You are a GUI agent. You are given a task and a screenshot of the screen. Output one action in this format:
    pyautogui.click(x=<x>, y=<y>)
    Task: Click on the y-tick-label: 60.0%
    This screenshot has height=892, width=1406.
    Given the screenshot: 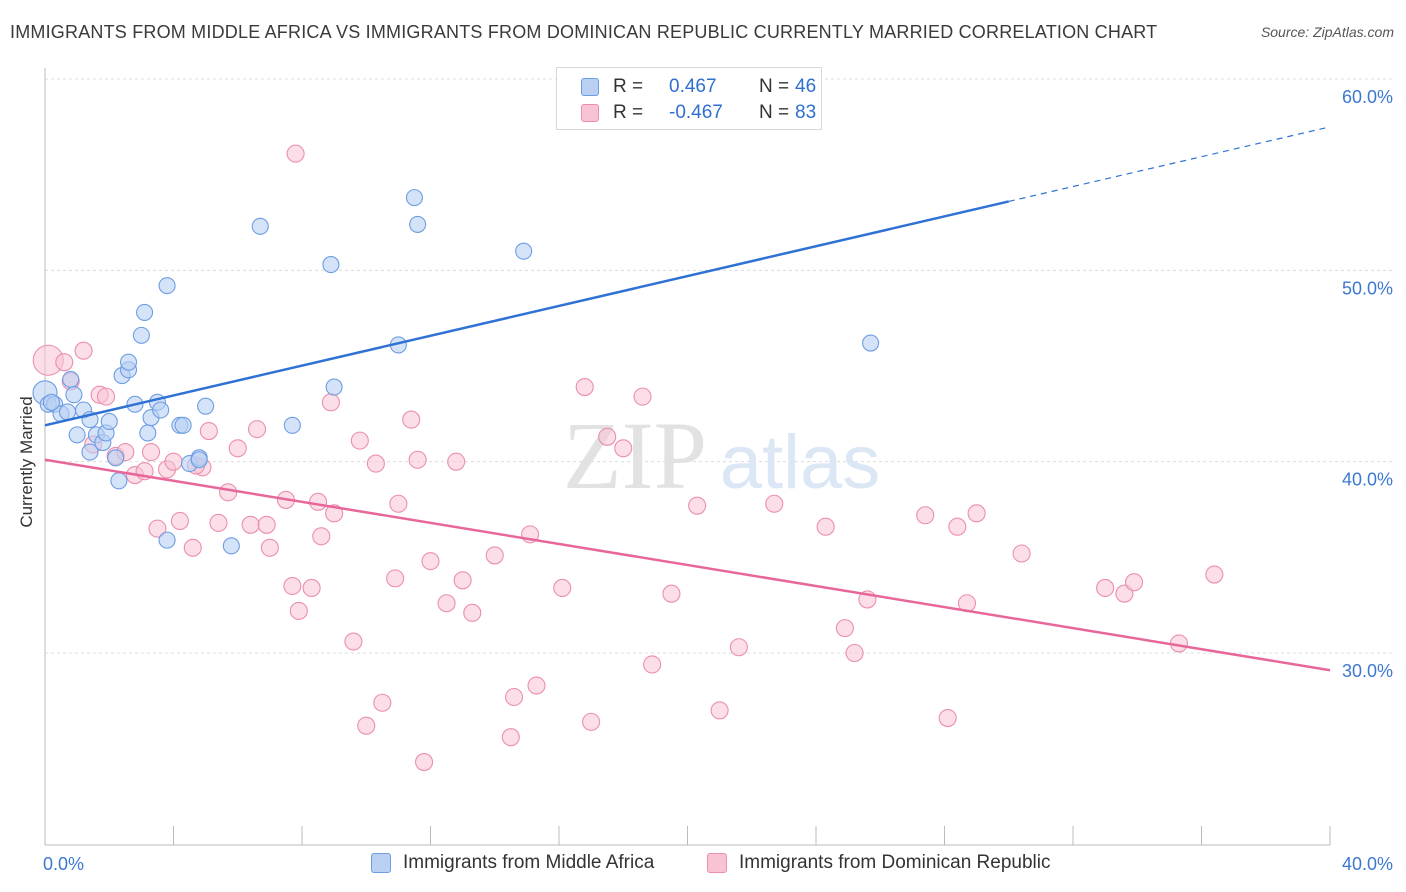 What is the action you would take?
    pyautogui.click(x=1367, y=97)
    